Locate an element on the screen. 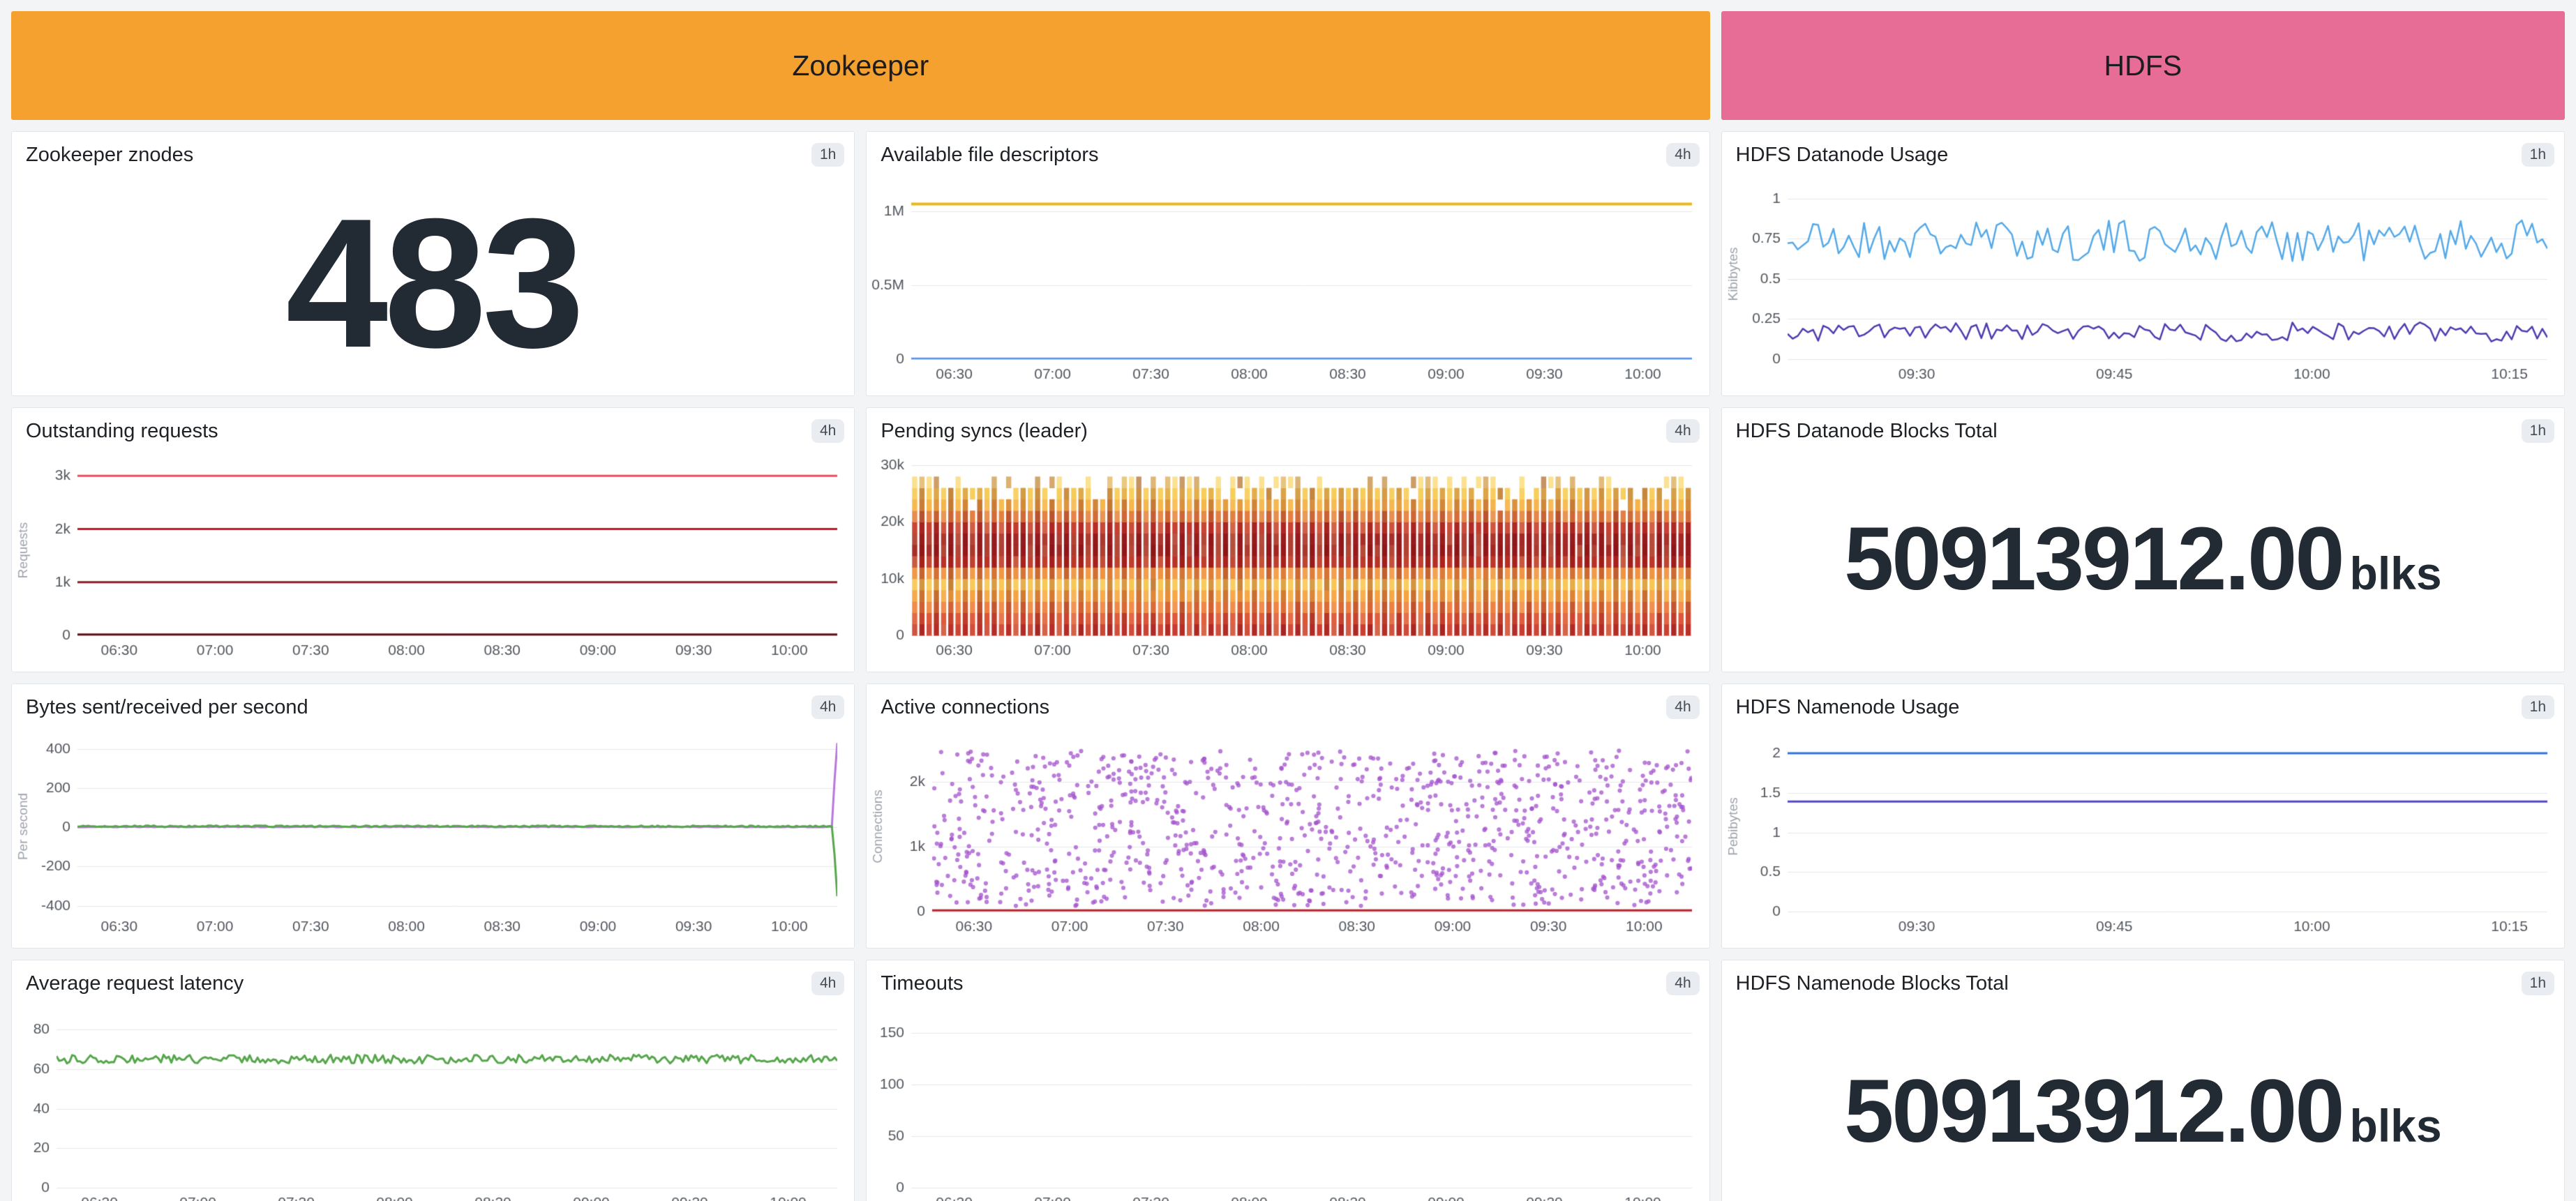  panel-header: Pending syncs (leader) 4h is located at coordinates (1288, 427).